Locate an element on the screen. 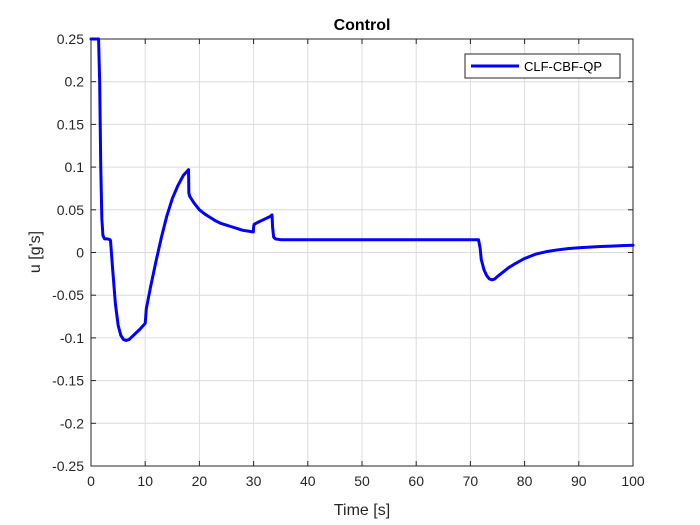  x-tick-label: 0 is located at coordinates (91, 481).